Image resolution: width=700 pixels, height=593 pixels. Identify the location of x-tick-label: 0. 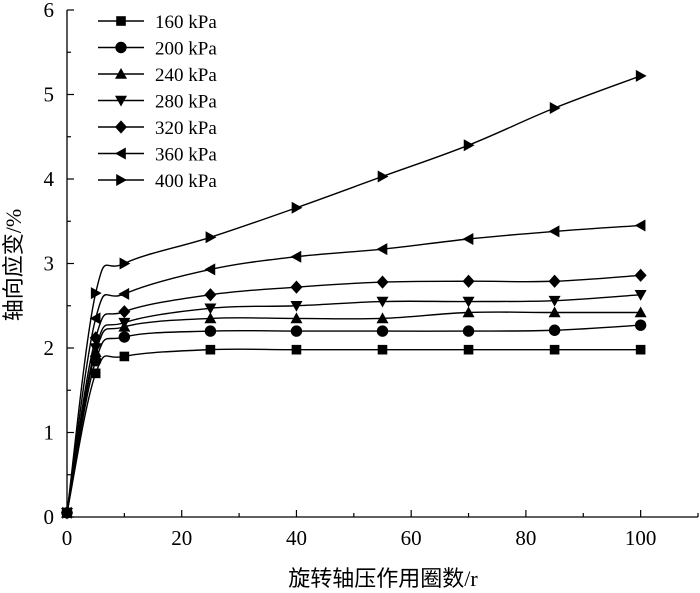
(67, 538).